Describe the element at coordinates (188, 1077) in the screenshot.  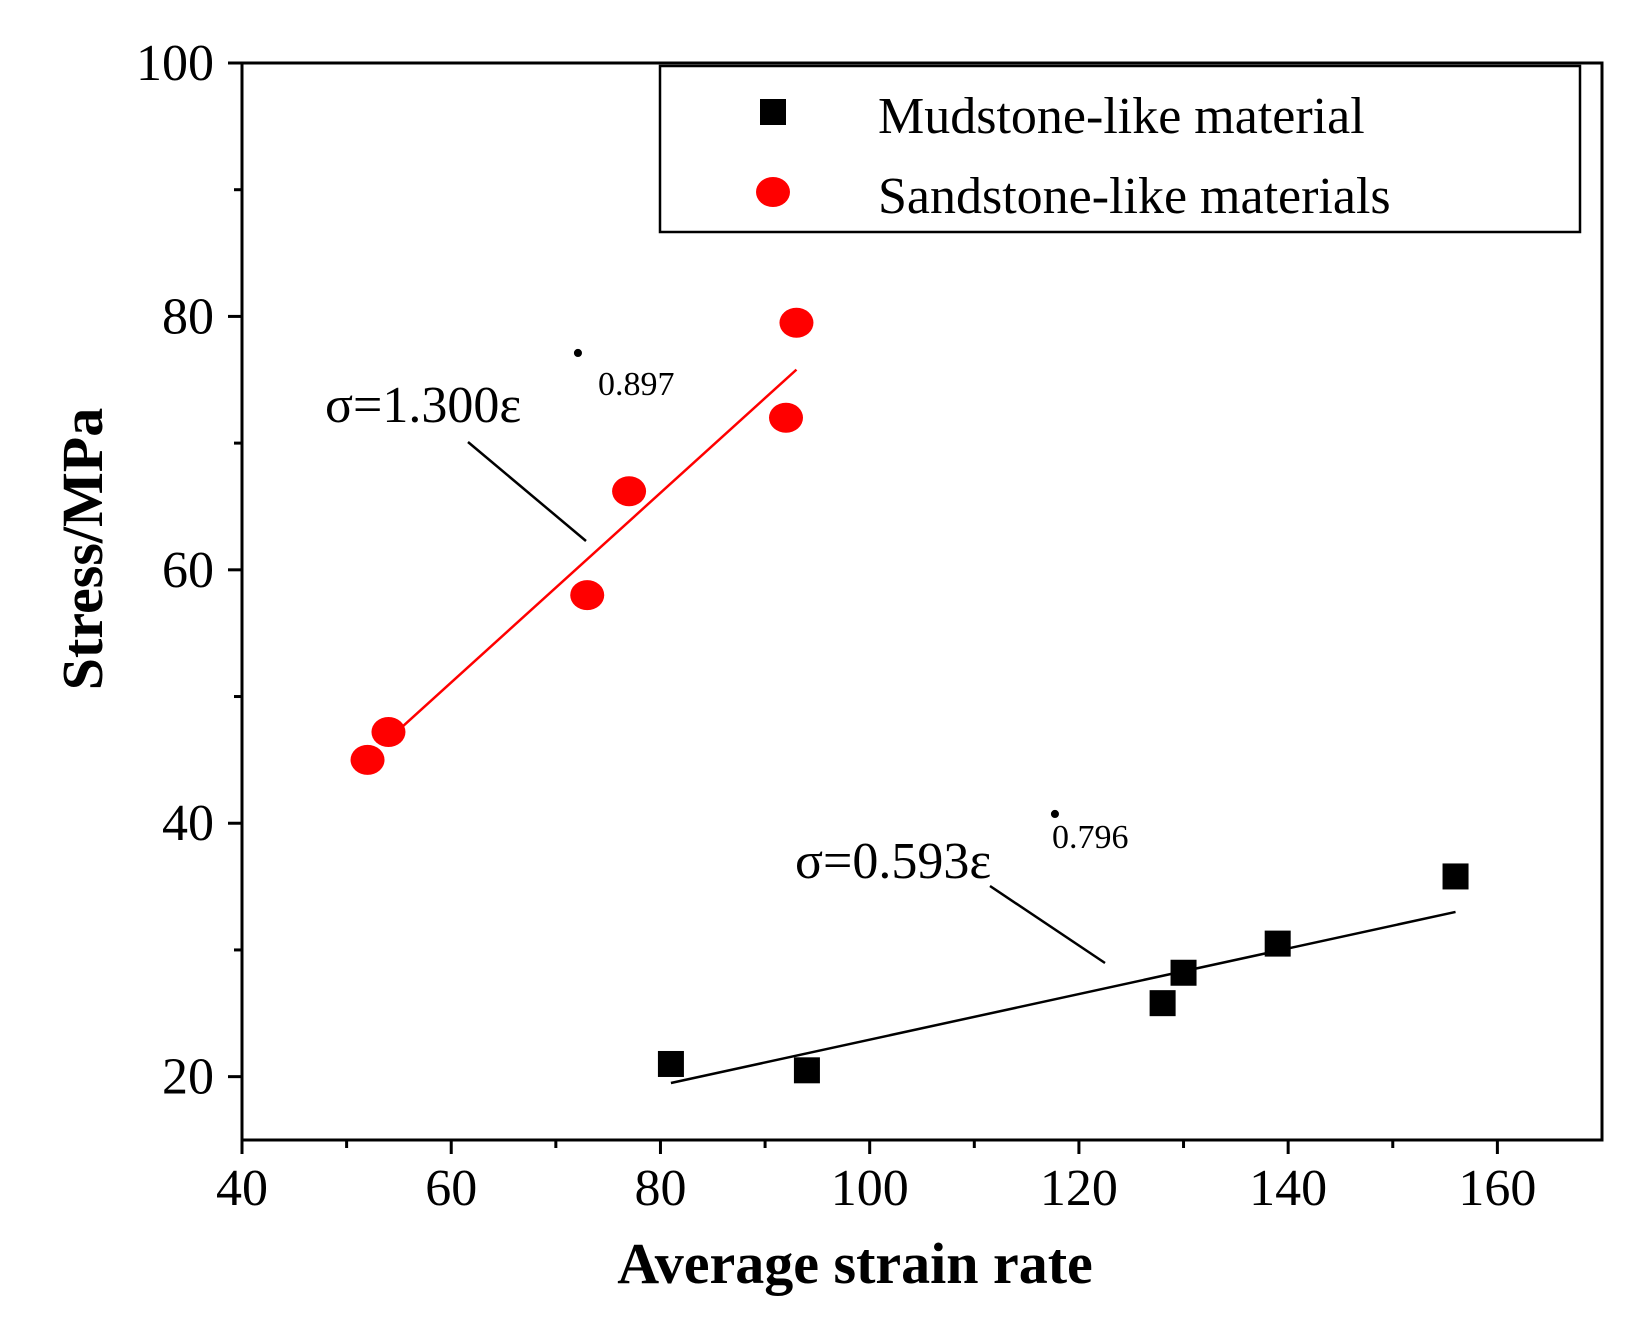
I see `y-tick-label: 20` at that location.